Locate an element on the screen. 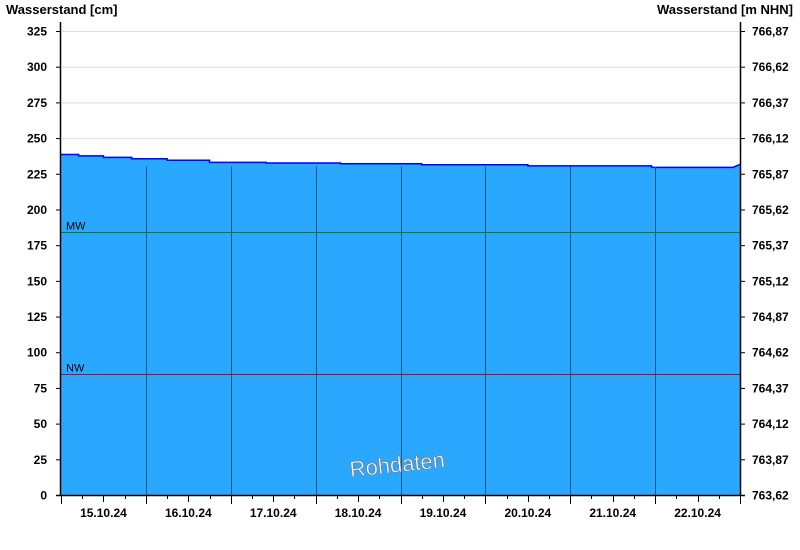 This screenshot has height=550, width=800. left-tick-label: 225 is located at coordinates (37, 174).